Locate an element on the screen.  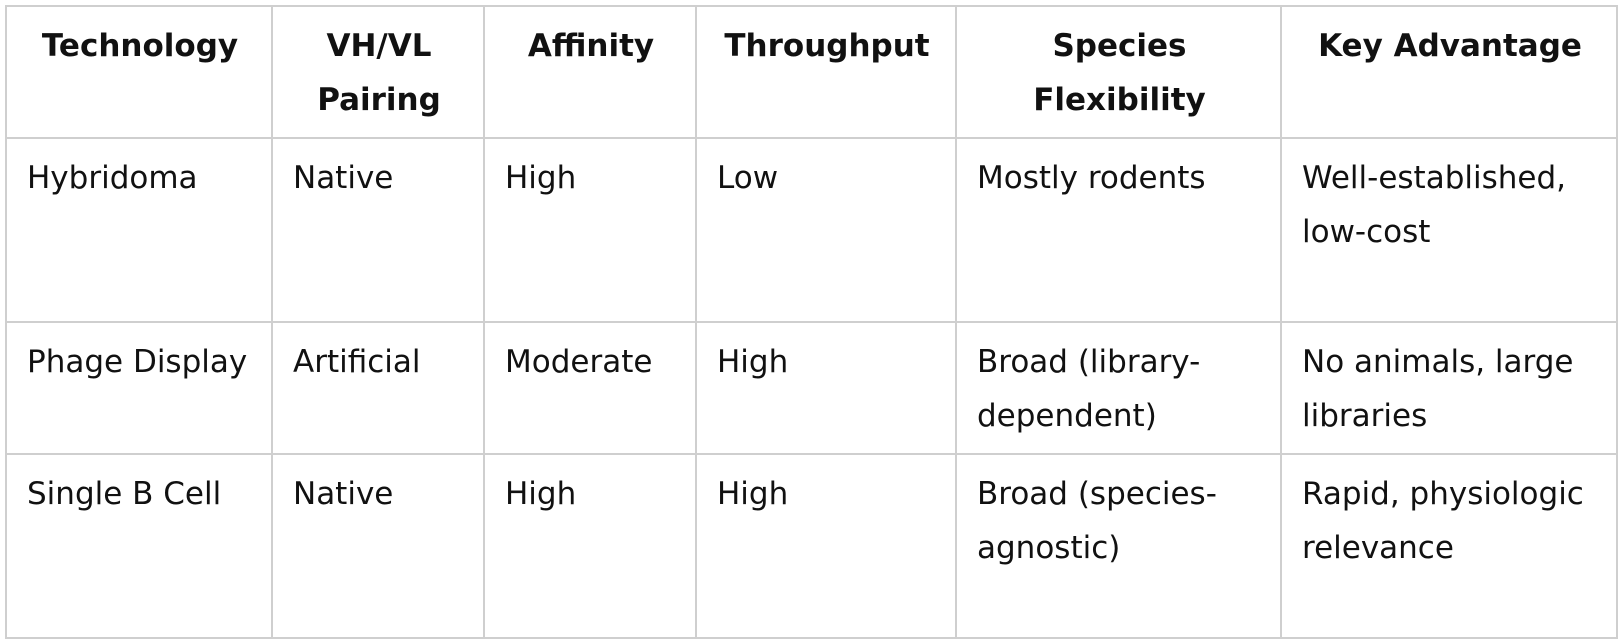
table-cell: Mostly rodents is located at coordinates (1118, 230).